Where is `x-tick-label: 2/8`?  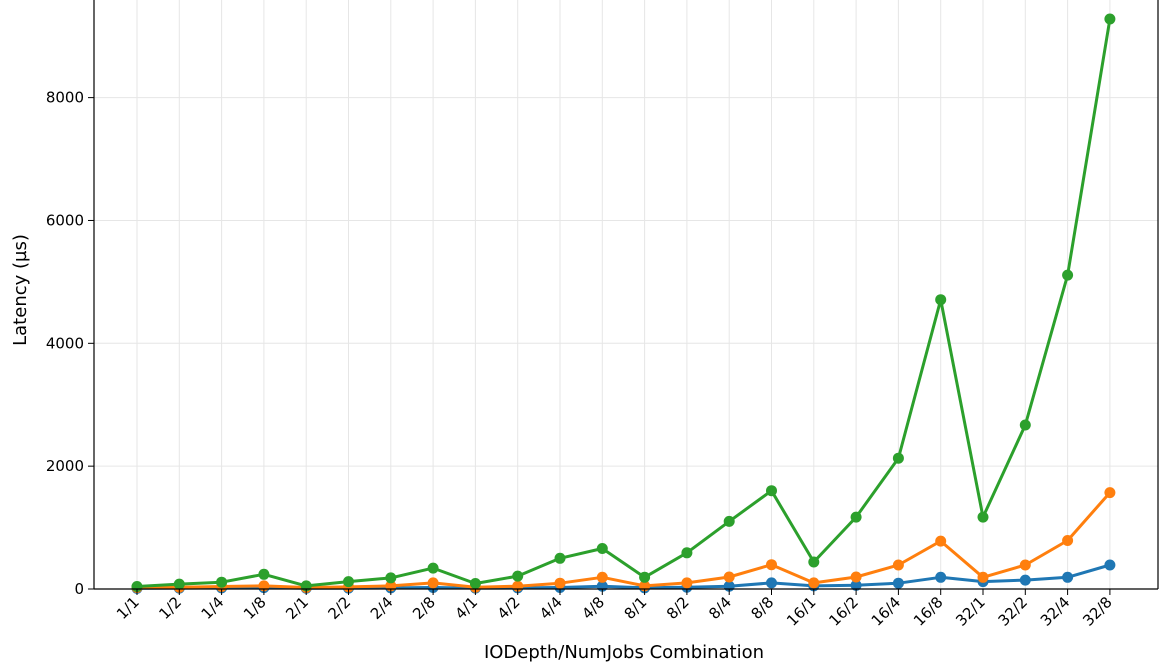
x-tick-label: 2/8 is located at coordinates (424, 608).